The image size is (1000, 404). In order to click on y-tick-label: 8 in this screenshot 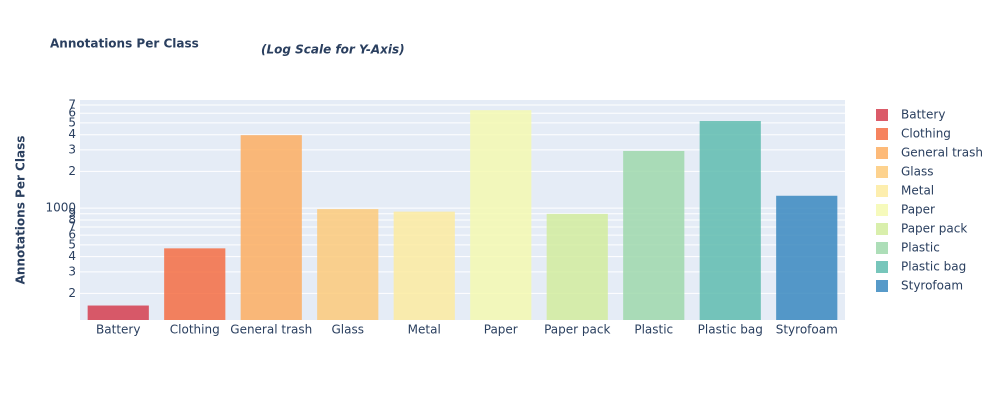, I will do `click(72, 219)`.